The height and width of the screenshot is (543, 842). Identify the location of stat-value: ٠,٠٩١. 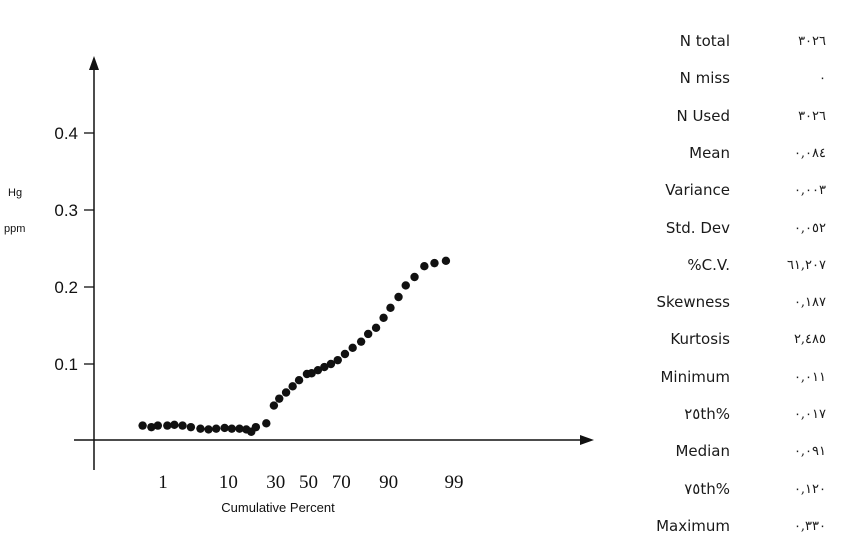
(809, 452).